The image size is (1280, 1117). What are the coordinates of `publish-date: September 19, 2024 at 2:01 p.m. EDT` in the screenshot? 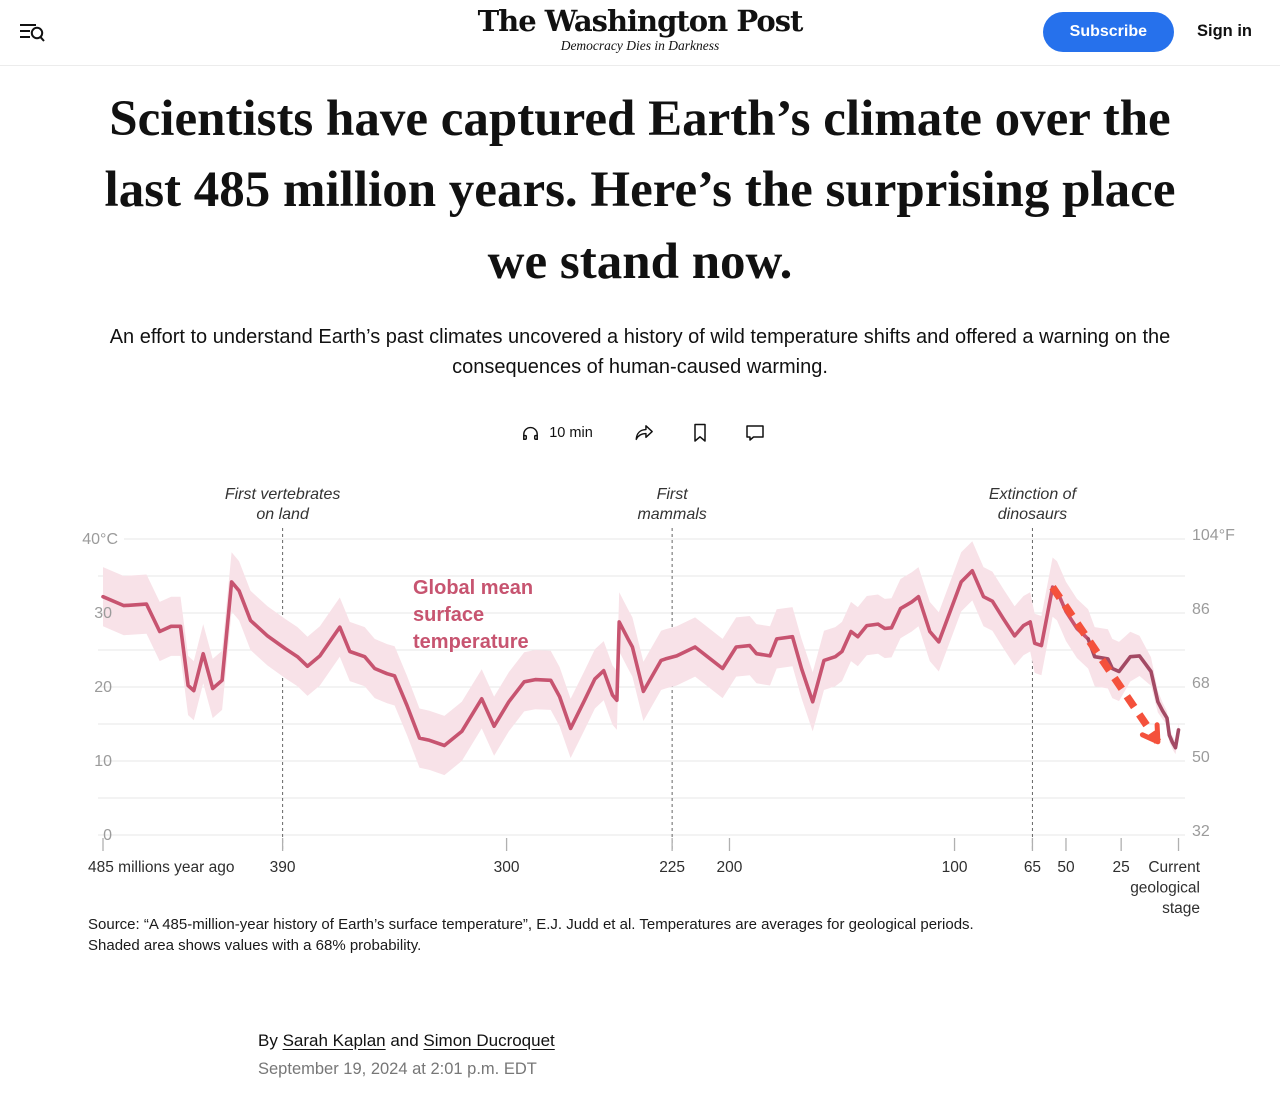 It's located at (397, 1068).